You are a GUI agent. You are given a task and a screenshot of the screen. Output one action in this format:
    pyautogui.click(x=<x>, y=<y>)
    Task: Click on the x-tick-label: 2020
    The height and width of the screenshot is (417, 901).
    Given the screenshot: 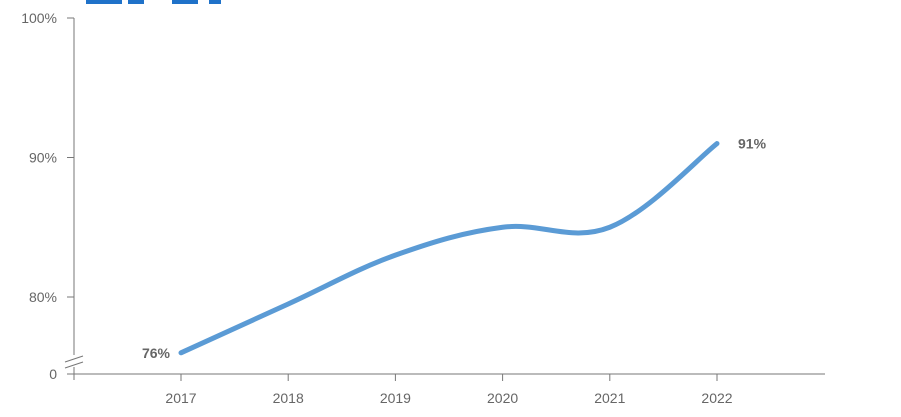 What is the action you would take?
    pyautogui.click(x=502, y=398)
    